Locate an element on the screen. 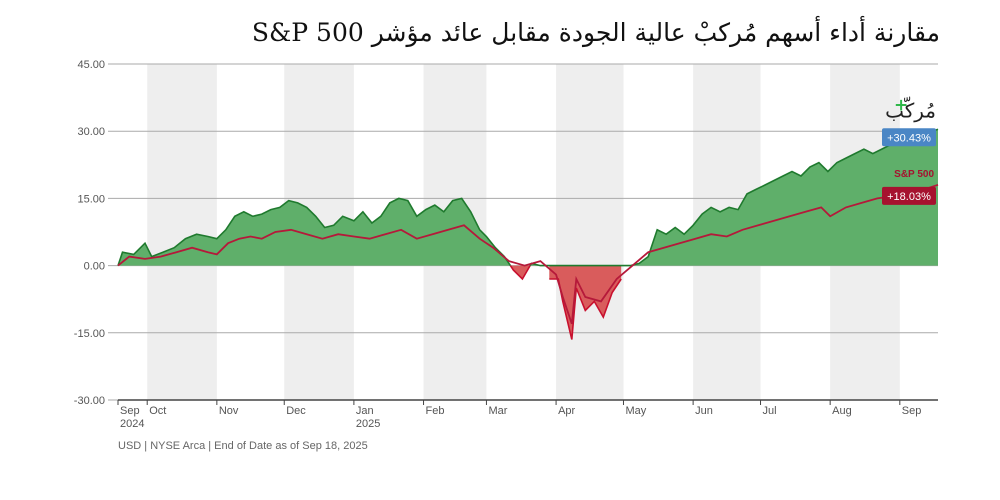 The width and height of the screenshot is (1000, 500). end-labels: مُركّب+ +30.43% S&P 500 +18.03% is located at coordinates (909, 150).